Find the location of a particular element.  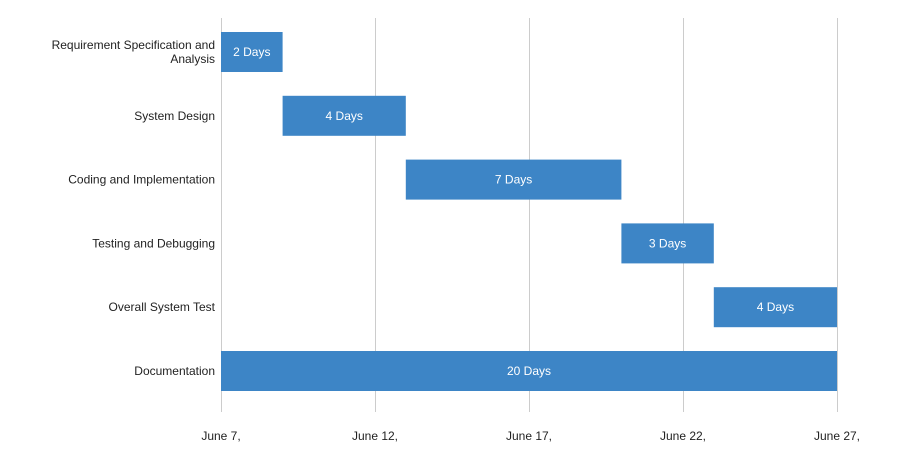

task-name-label: Overall System Test is located at coordinates (162, 307).